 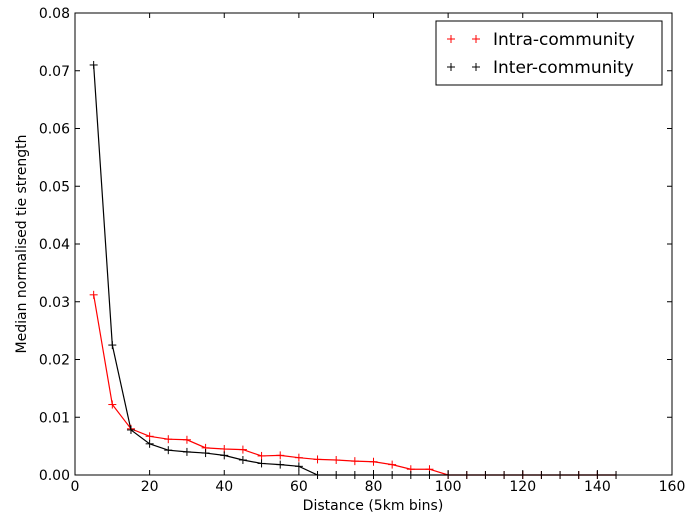 I want to click on y-tick-label: 0.01, so click(x=54, y=418).